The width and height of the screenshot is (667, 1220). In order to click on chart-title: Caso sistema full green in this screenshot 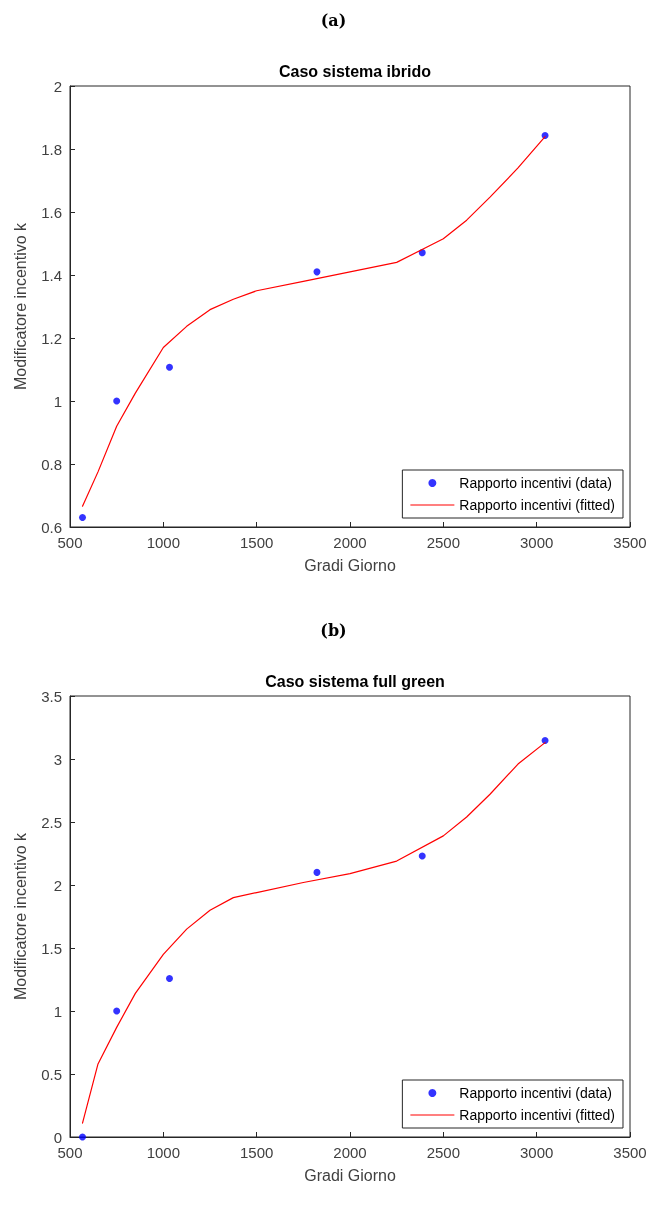, I will do `click(355, 681)`.